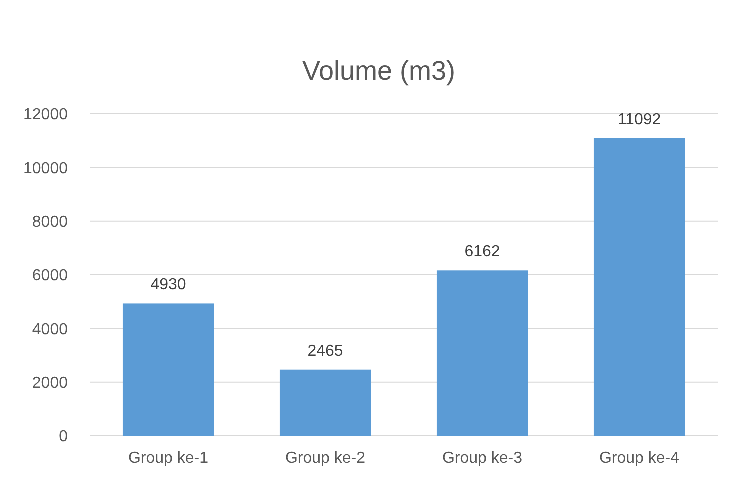 This screenshot has width=736, height=491. What do you see at coordinates (46, 115) in the screenshot?
I see `y-tick-label: 12000` at bounding box center [46, 115].